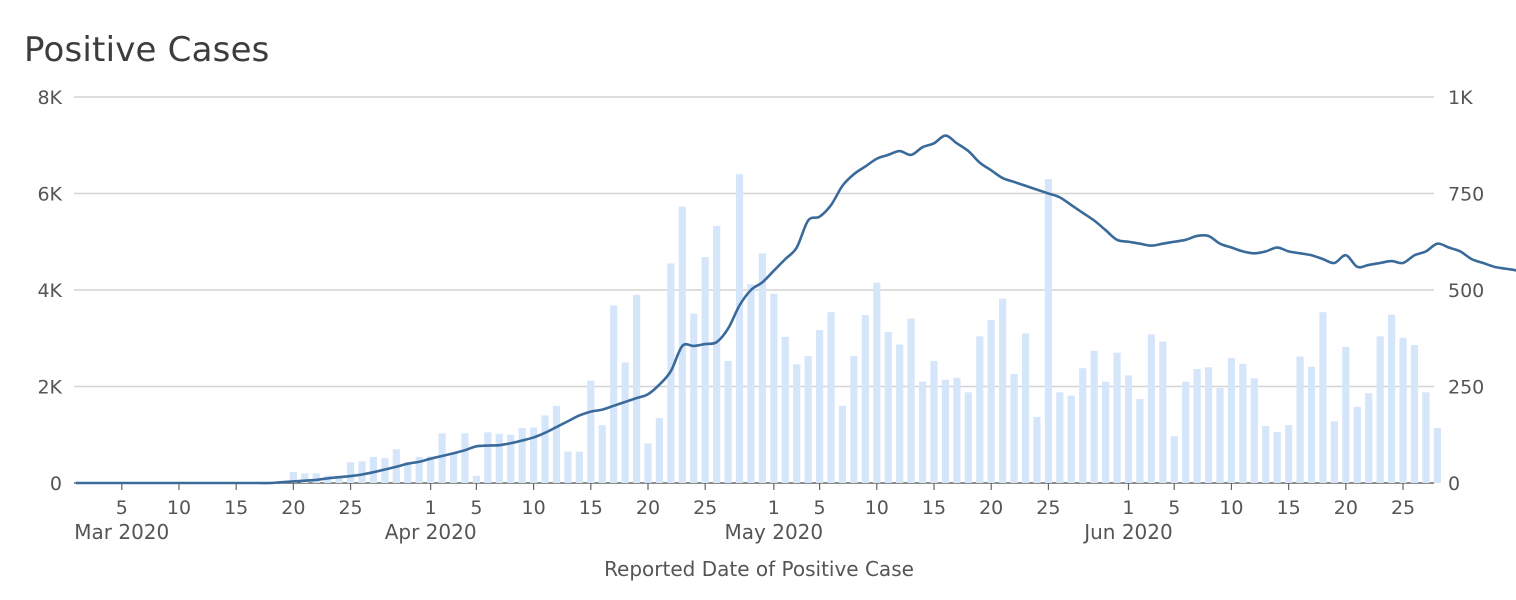  What do you see at coordinates (121, 532) in the screenshot?
I see `x-month-label: Mar 2020` at bounding box center [121, 532].